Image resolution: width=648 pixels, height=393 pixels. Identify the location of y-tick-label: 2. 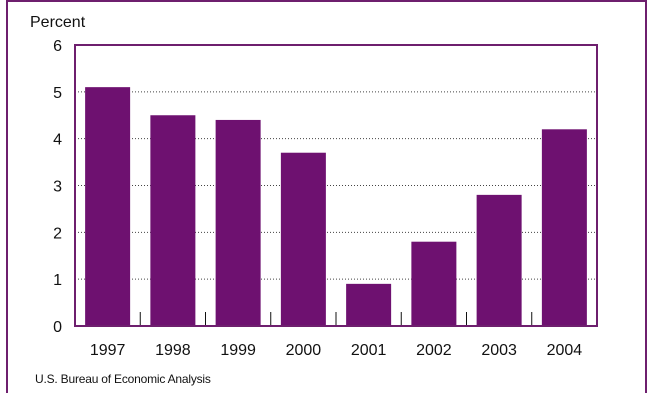
(57, 233).